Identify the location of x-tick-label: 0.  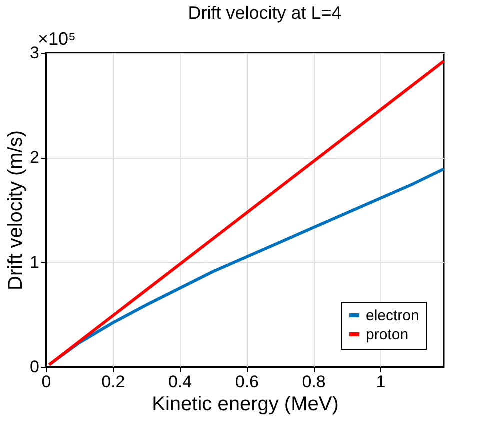
(47, 382).